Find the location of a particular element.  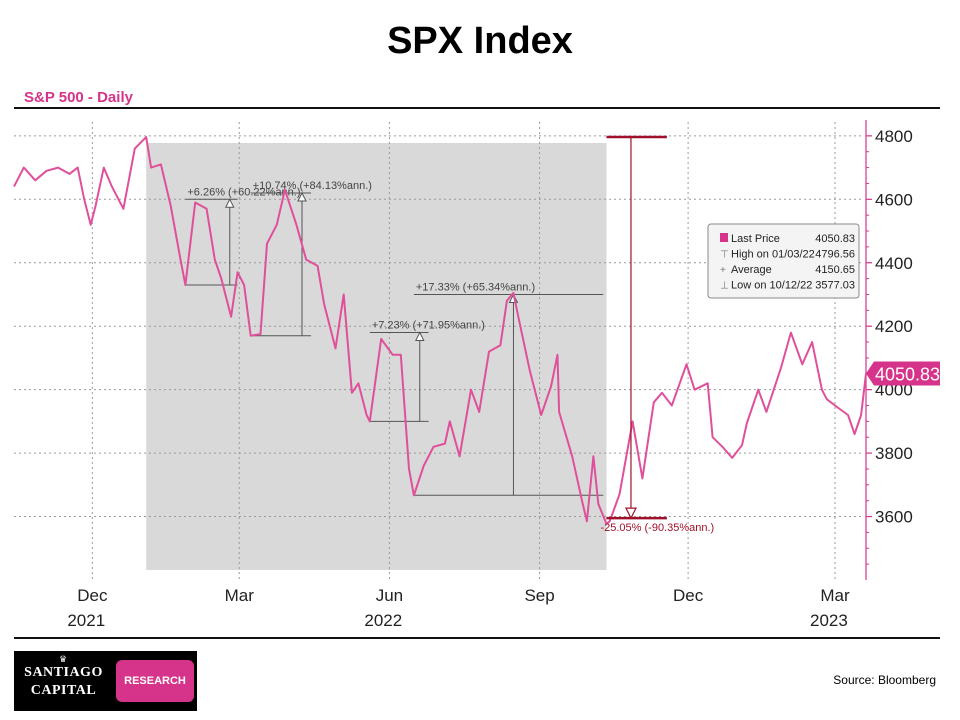

last-price-tag-label: 4050.83 is located at coordinates (907, 375).